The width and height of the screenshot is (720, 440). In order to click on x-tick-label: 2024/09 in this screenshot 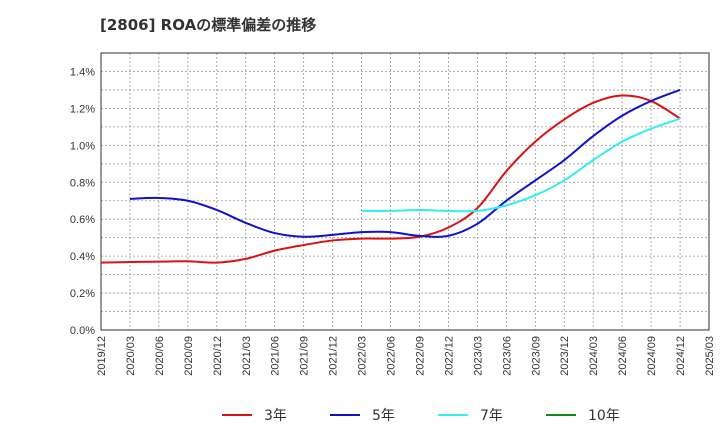, I will do `click(652, 356)`.